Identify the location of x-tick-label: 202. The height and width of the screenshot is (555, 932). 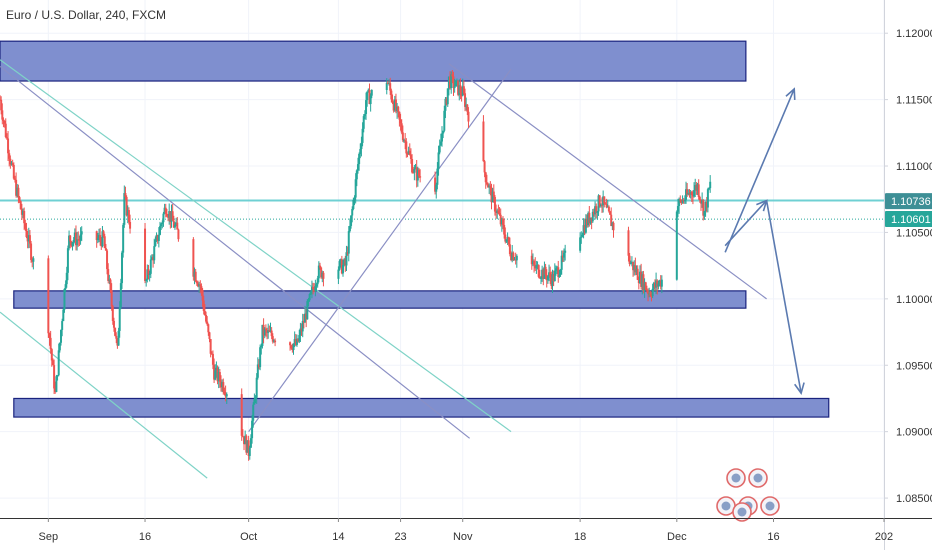
(884, 537).